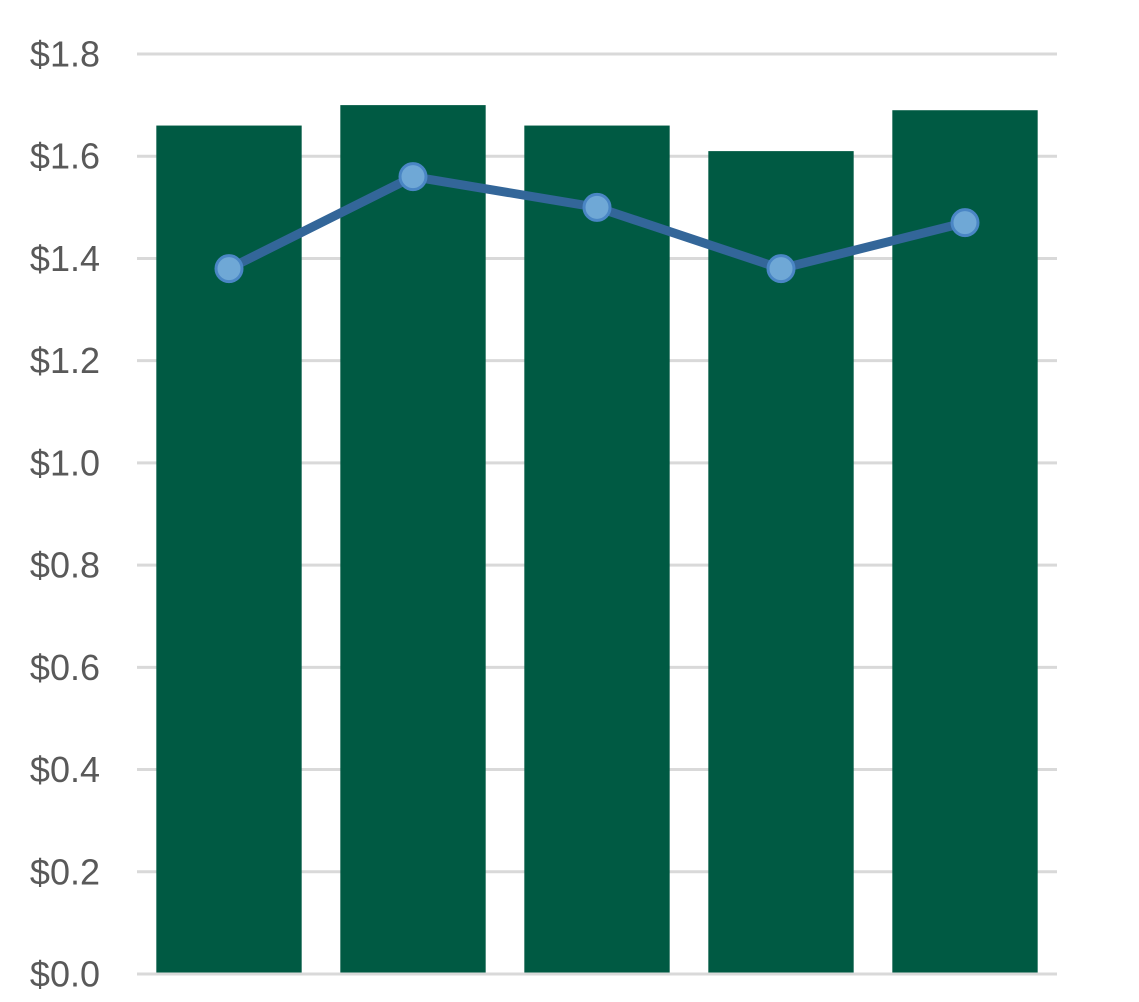 This screenshot has height=1002, width=1139. Describe the element at coordinates (65, 871) in the screenshot. I see `y-tick-label: $0.2` at that location.